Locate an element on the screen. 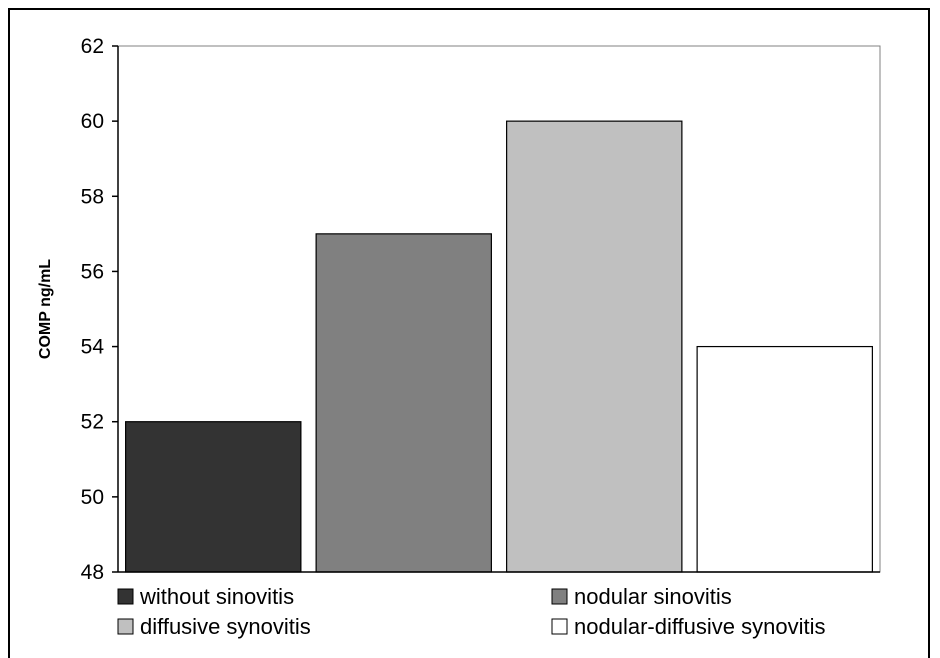 This screenshot has width=940, height=658. y-tick-label: 62 is located at coordinates (92, 46).